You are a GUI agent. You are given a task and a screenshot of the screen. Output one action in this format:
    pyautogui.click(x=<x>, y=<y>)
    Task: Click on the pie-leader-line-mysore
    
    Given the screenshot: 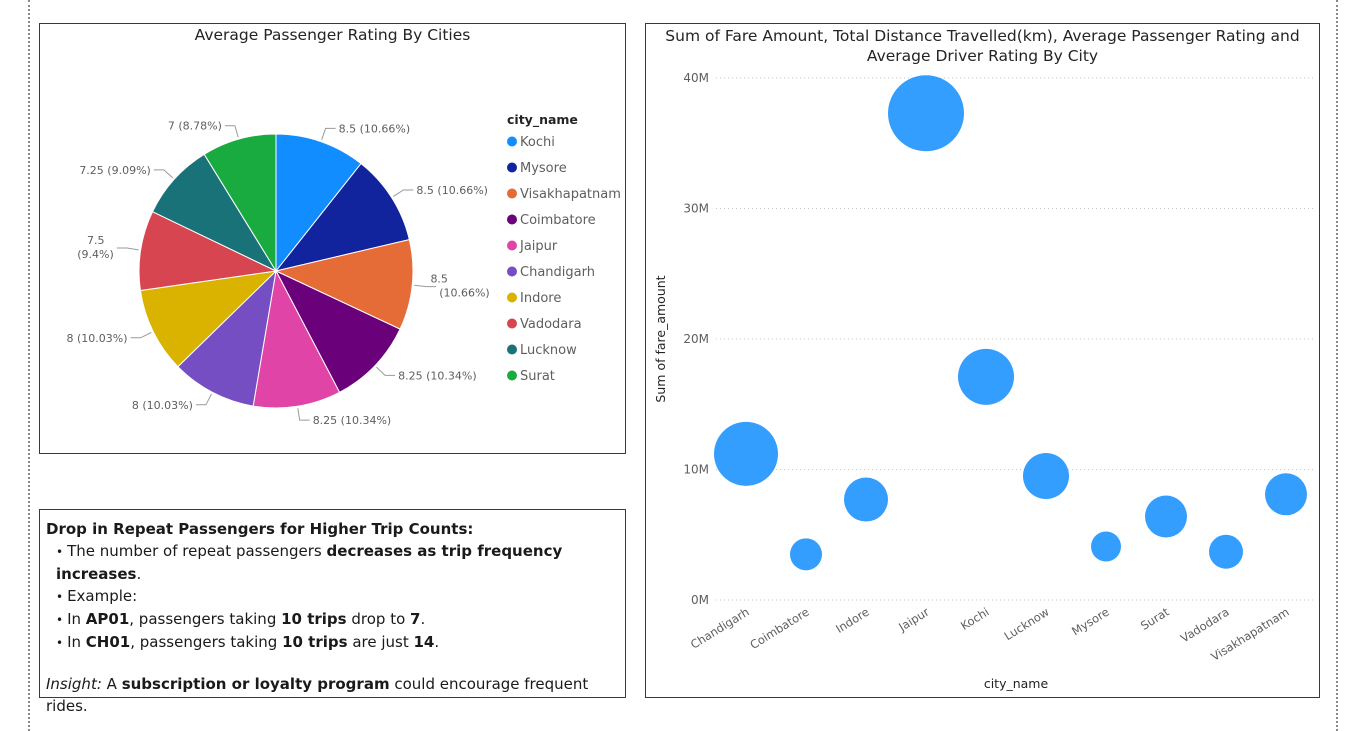 What is the action you would take?
    pyautogui.click(x=403, y=193)
    